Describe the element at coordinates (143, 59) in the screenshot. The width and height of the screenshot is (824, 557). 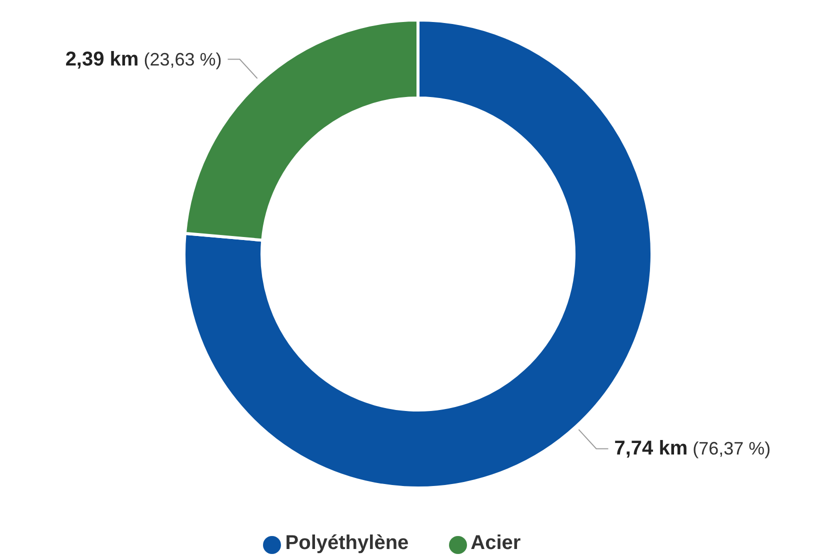
I see `data-label: 2,39 km (23,63 %)` at that location.